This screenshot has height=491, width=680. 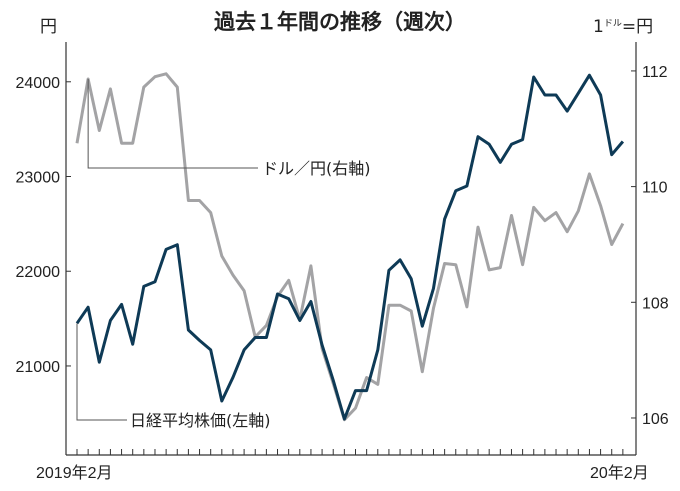 I want to click on right-unit-prefix: 1, so click(x=598, y=27).